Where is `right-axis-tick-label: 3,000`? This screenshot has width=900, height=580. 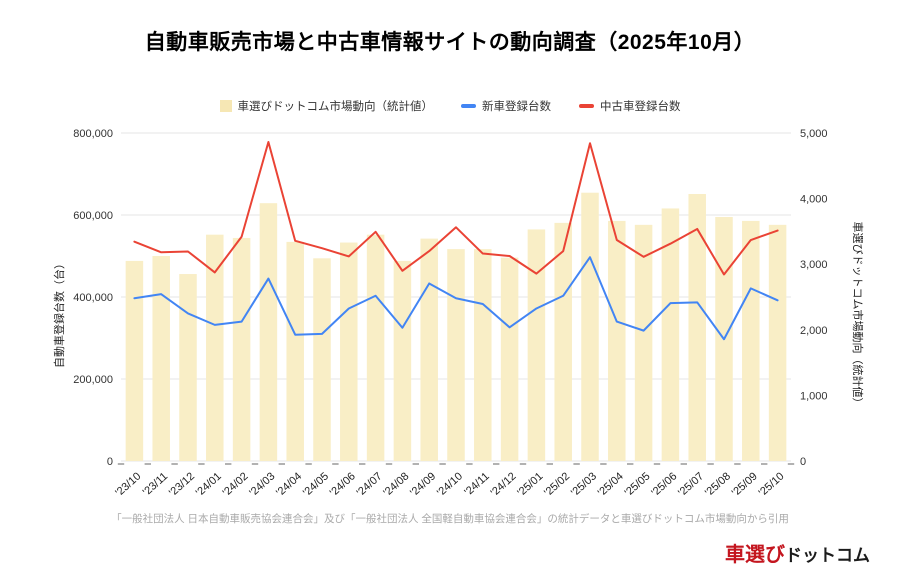
right-axis-tick-label: 3,000 is located at coordinates (814, 265).